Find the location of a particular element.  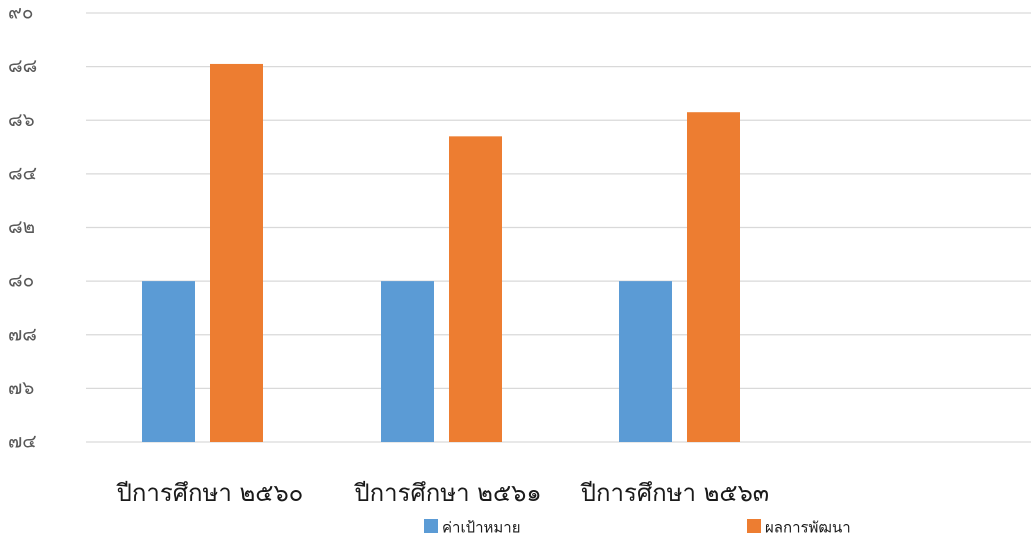

y-tick-label: ๗๖ is located at coordinates (21, 388).